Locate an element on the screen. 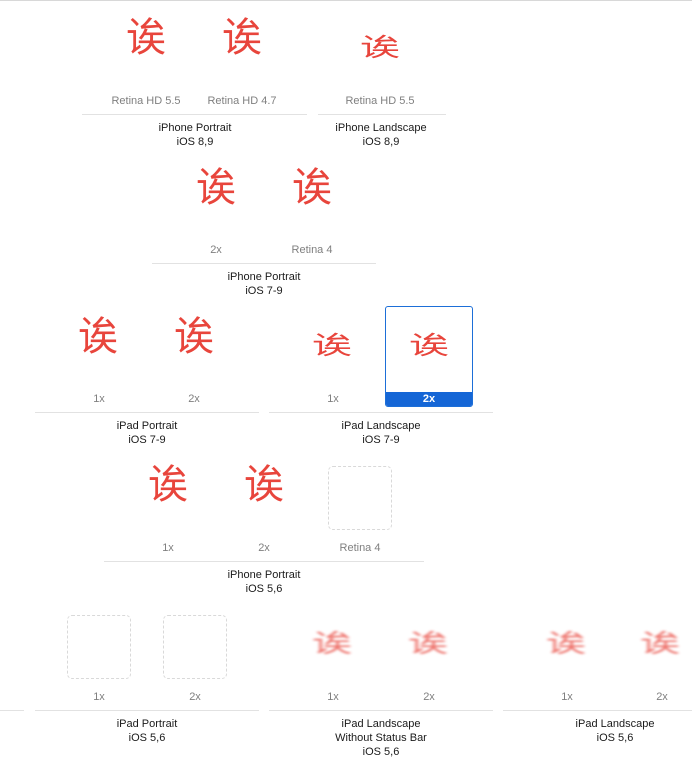 Image resolution: width=692 pixels, height=773 pixels. selected-image-well: 诶 2x is located at coordinates (429, 356).